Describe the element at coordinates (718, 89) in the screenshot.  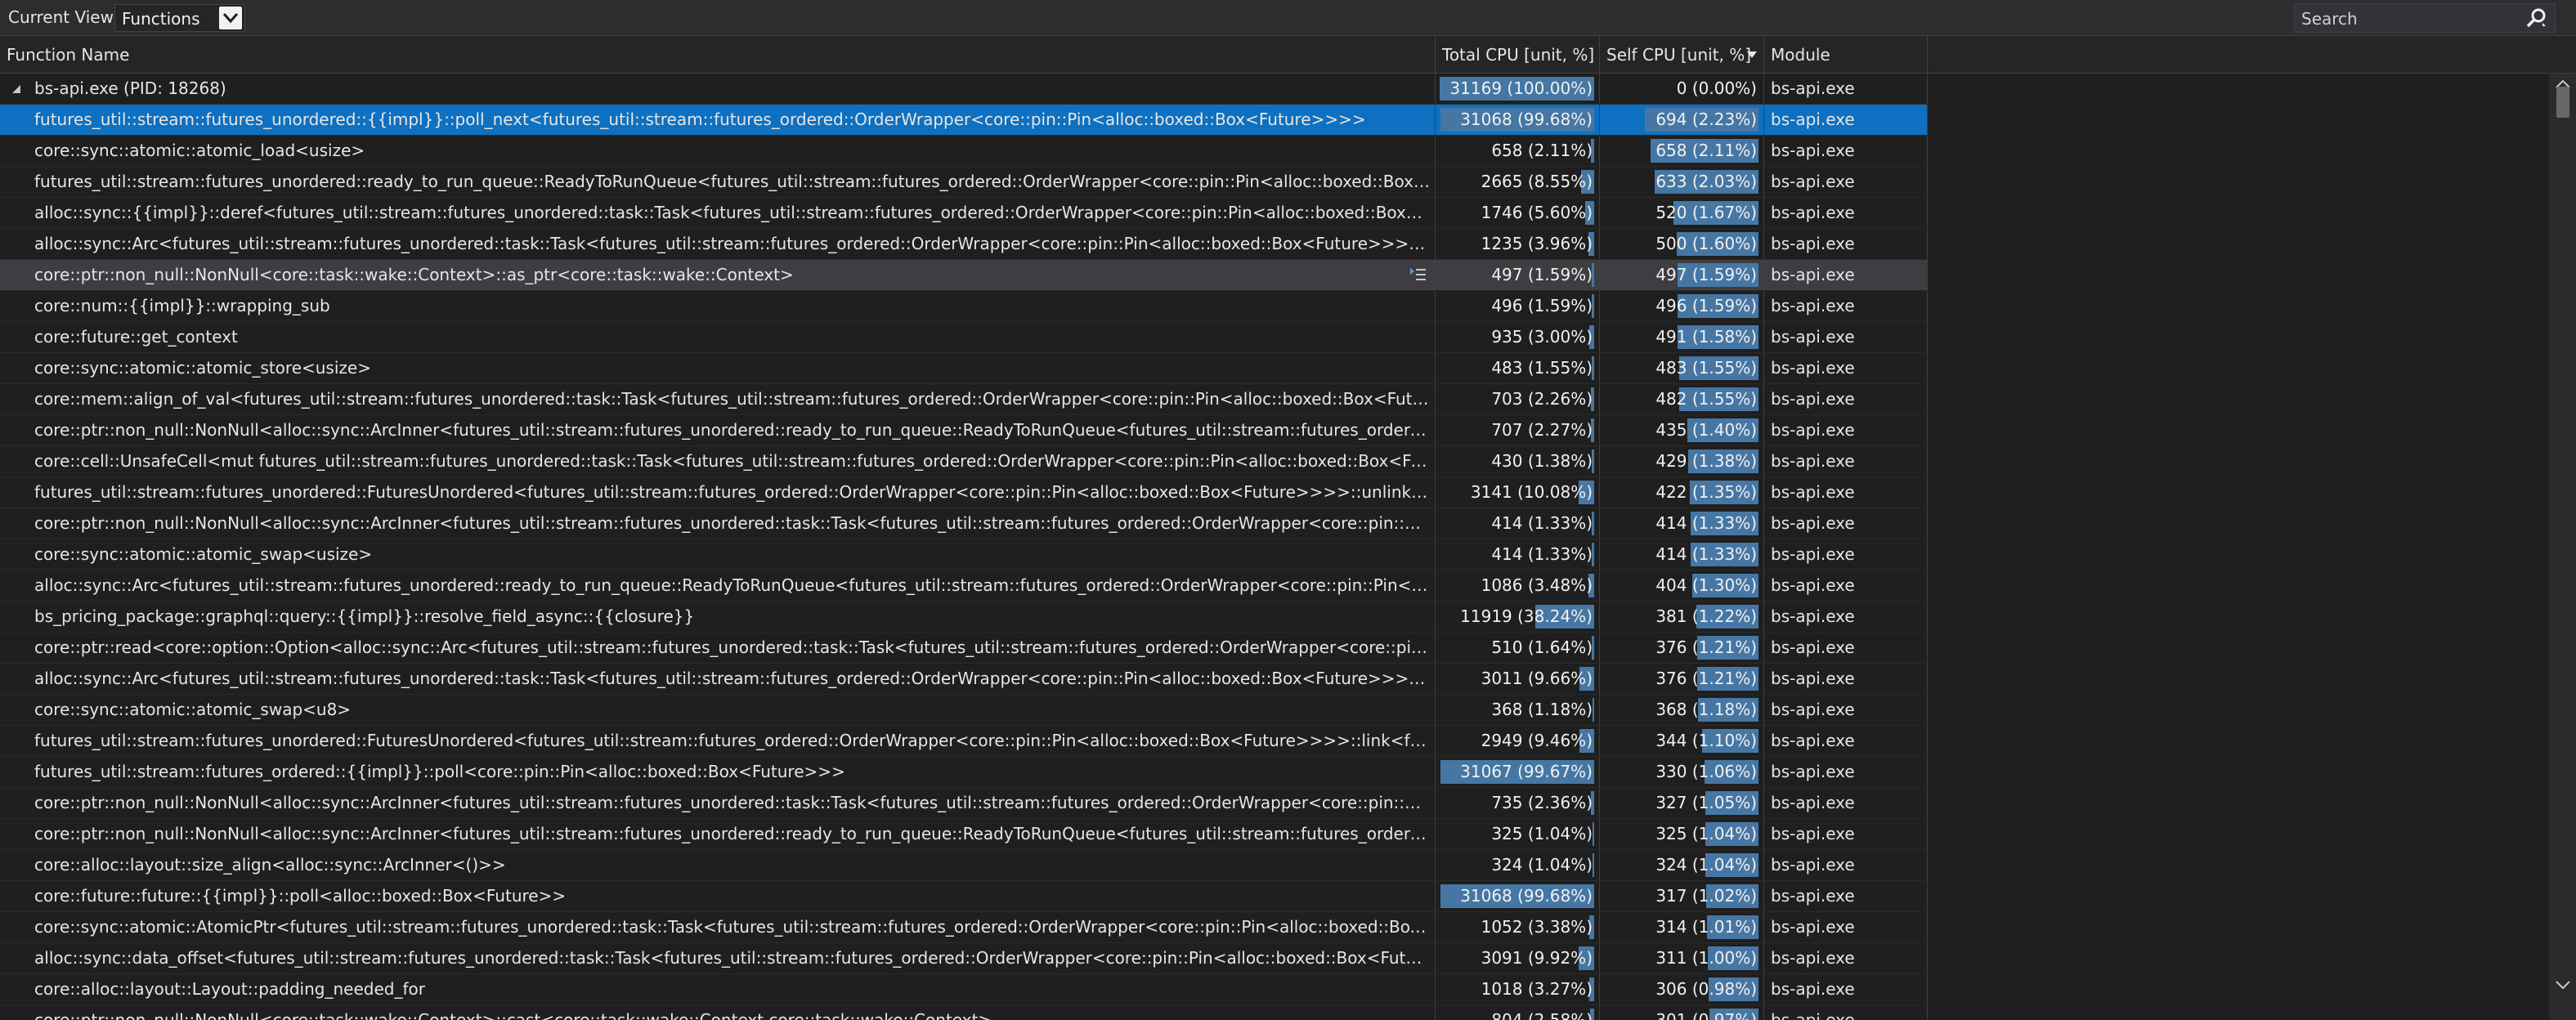
I see `function-name-cell: bs-api.exe (PID: 18268)` at that location.